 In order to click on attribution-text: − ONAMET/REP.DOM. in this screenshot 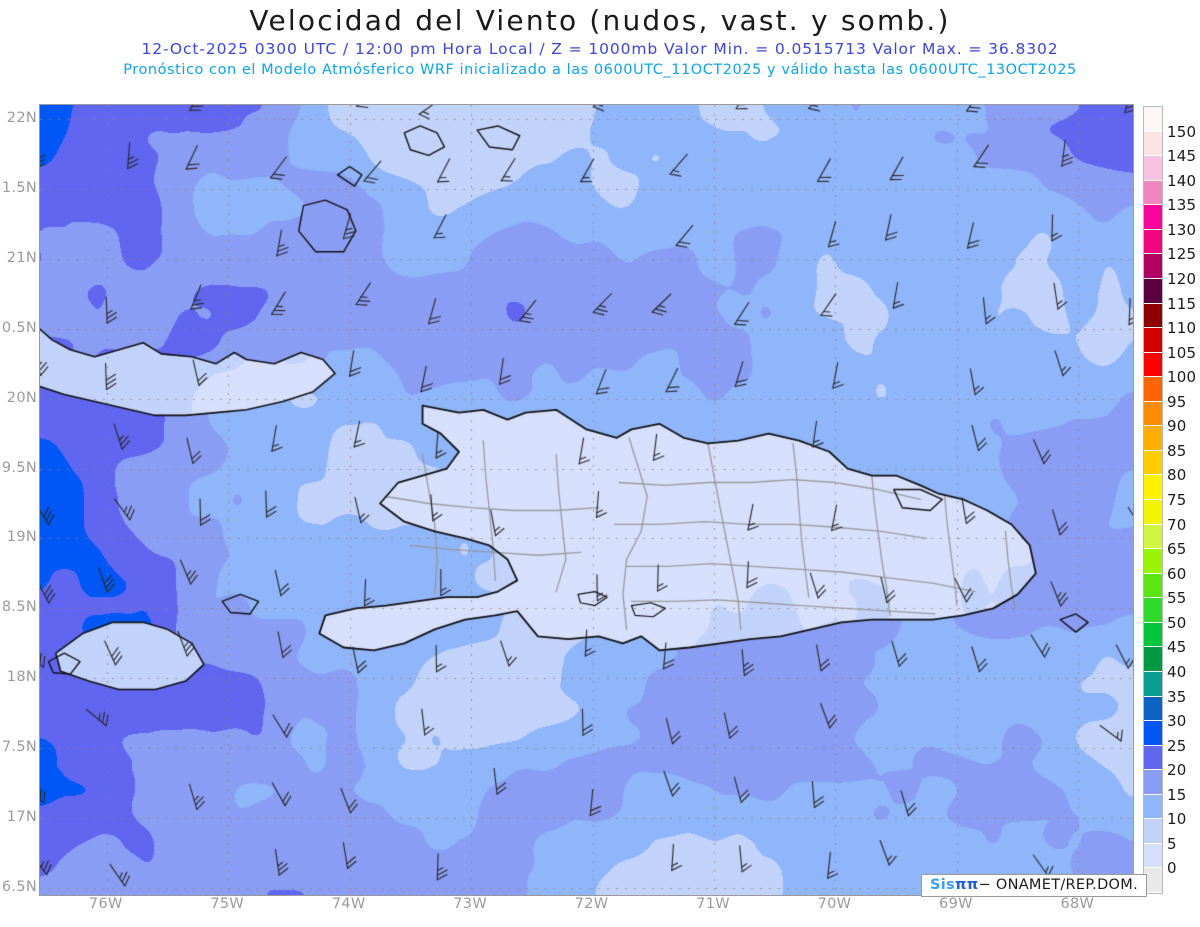, I will do `click(1058, 885)`.